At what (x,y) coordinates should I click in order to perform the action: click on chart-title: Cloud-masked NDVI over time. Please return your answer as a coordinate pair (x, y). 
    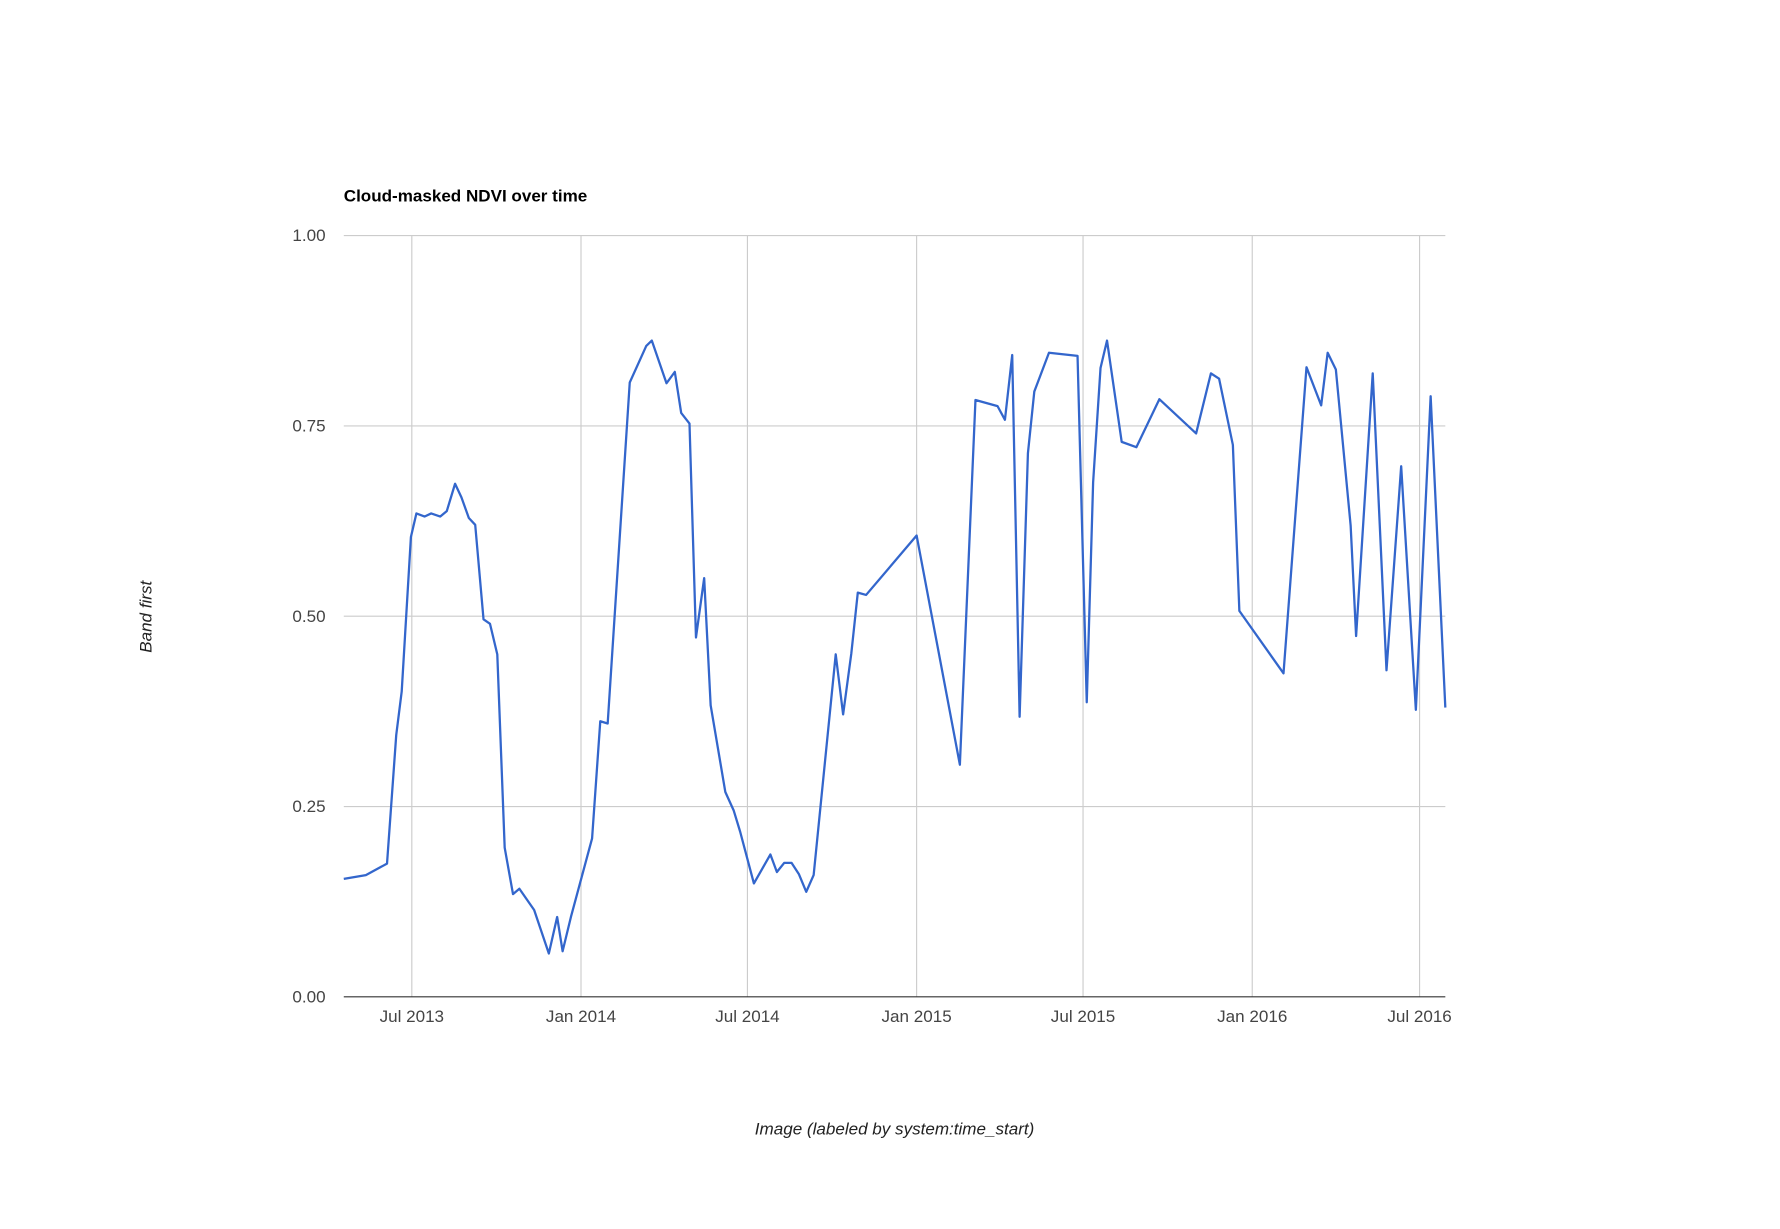
    Looking at the image, I should click on (465, 195).